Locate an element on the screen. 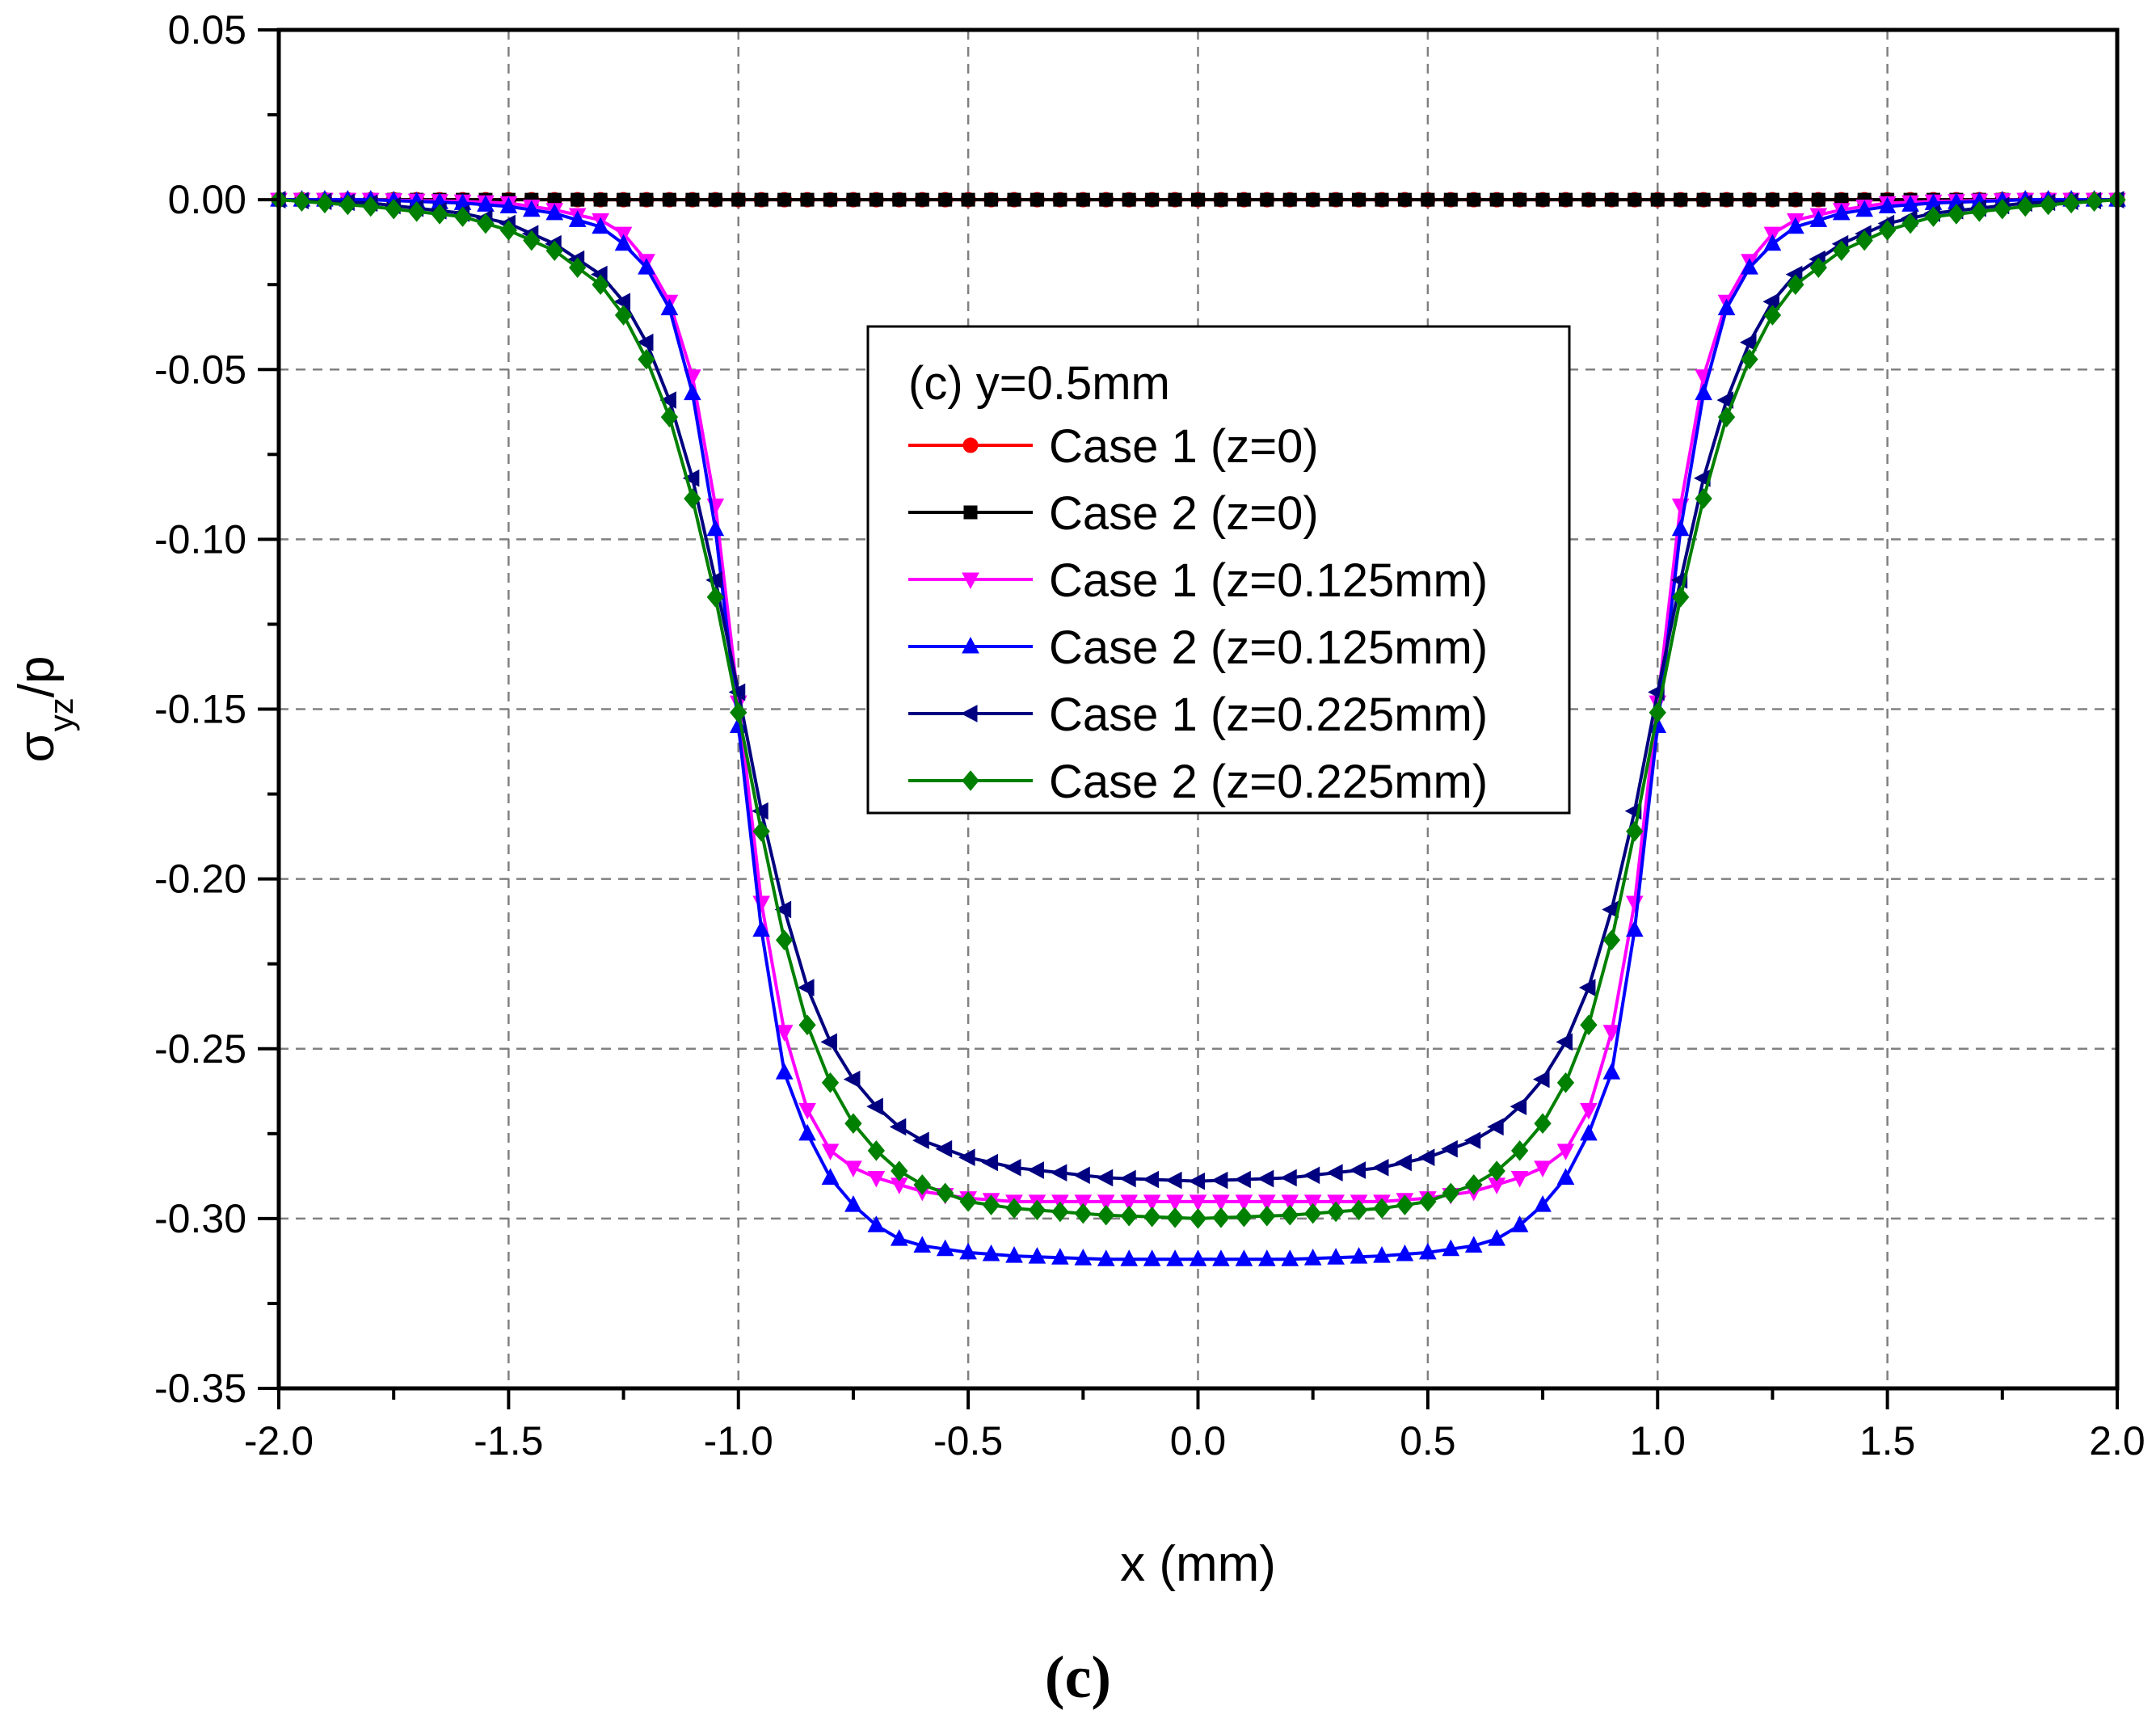  legend-entry: Case 1 (z=0) is located at coordinates (1113, 446).